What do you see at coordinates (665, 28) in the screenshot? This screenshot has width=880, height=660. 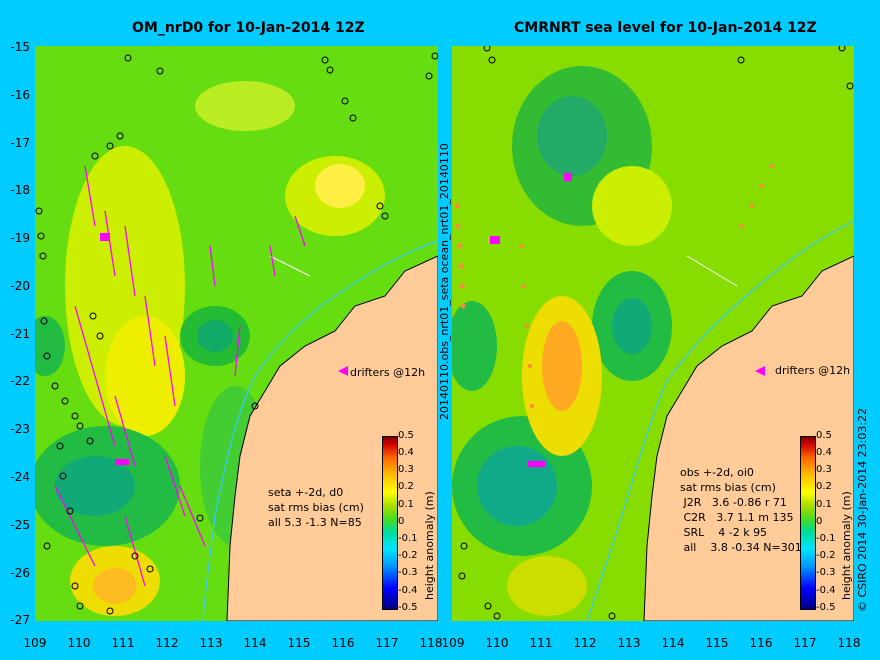 I see `right-panel-title: CMRNRT sea level for 10-Jan-2014 12Z` at bounding box center [665, 28].